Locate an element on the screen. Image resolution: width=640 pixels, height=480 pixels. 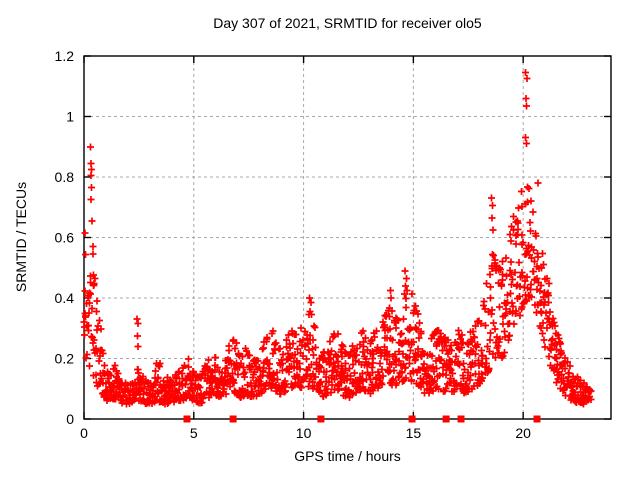
y-tick-label: 0.4 is located at coordinates (65, 298).